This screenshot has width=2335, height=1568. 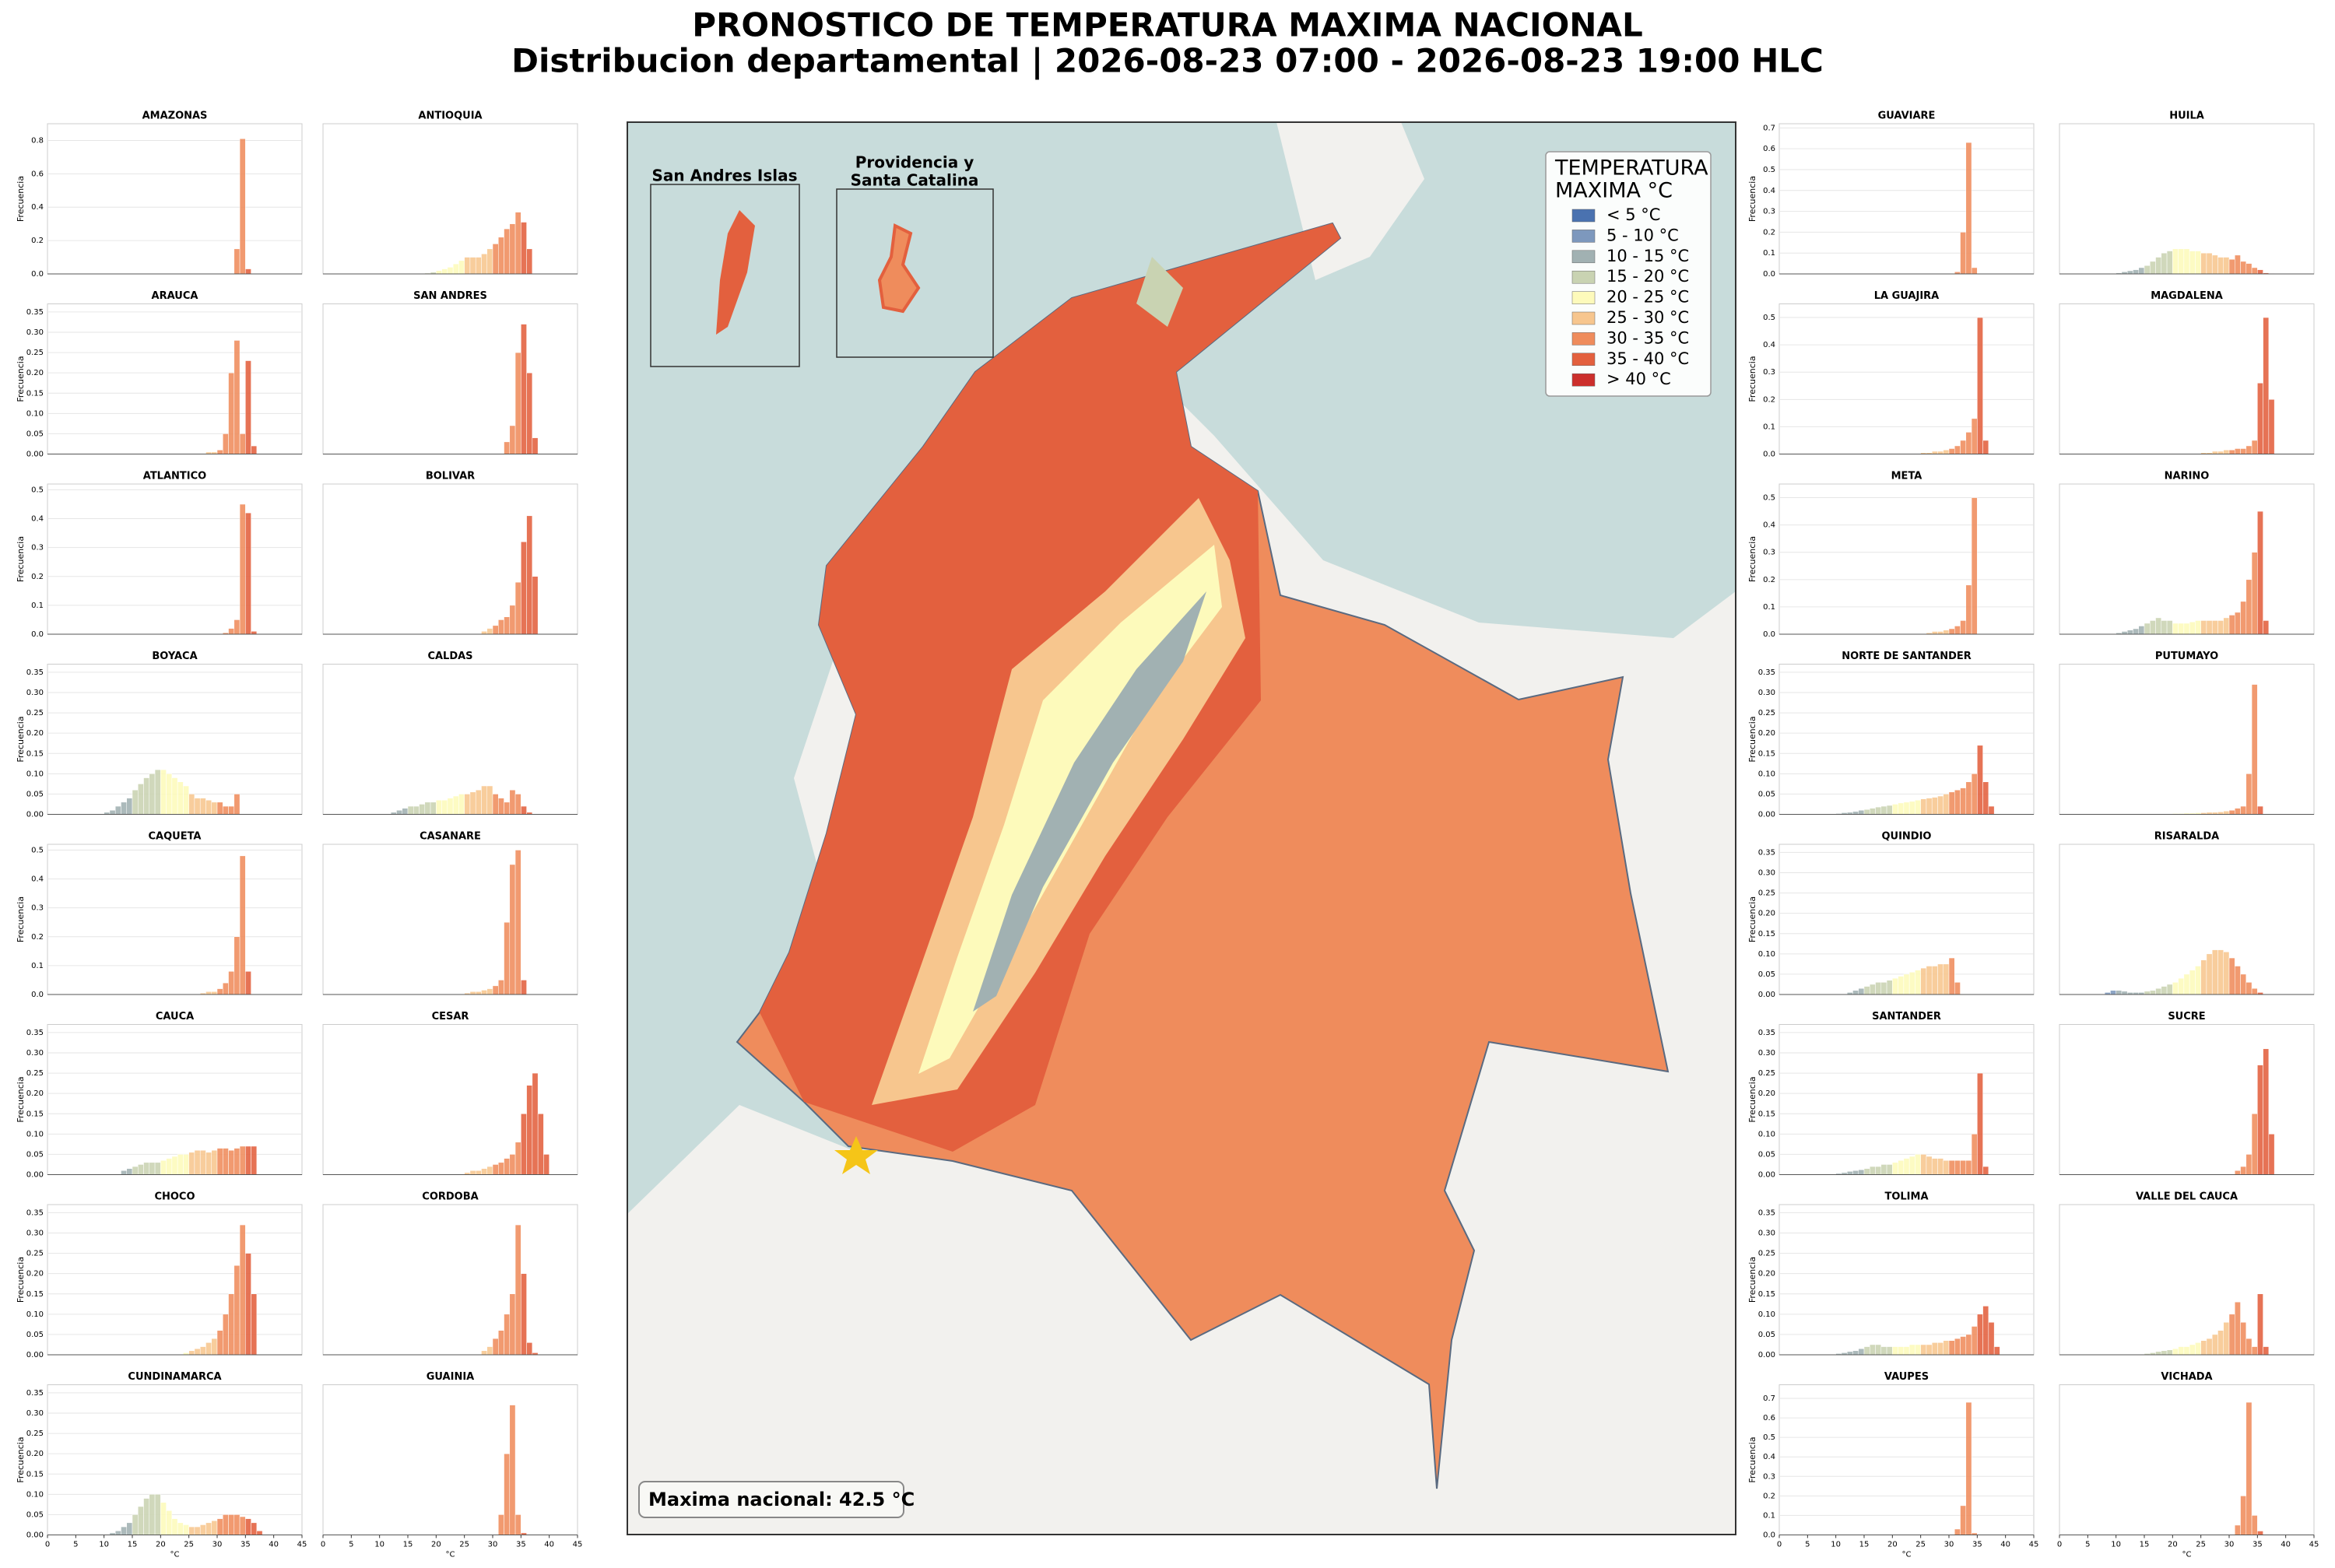 What do you see at coordinates (781, 1499) in the screenshot?
I see `annotation: Maxima nacional: 42.5 °C` at bounding box center [781, 1499].